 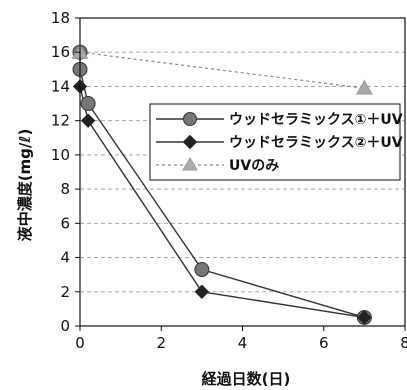 I want to click on y-tick-label-8: 8, so click(x=65, y=189).